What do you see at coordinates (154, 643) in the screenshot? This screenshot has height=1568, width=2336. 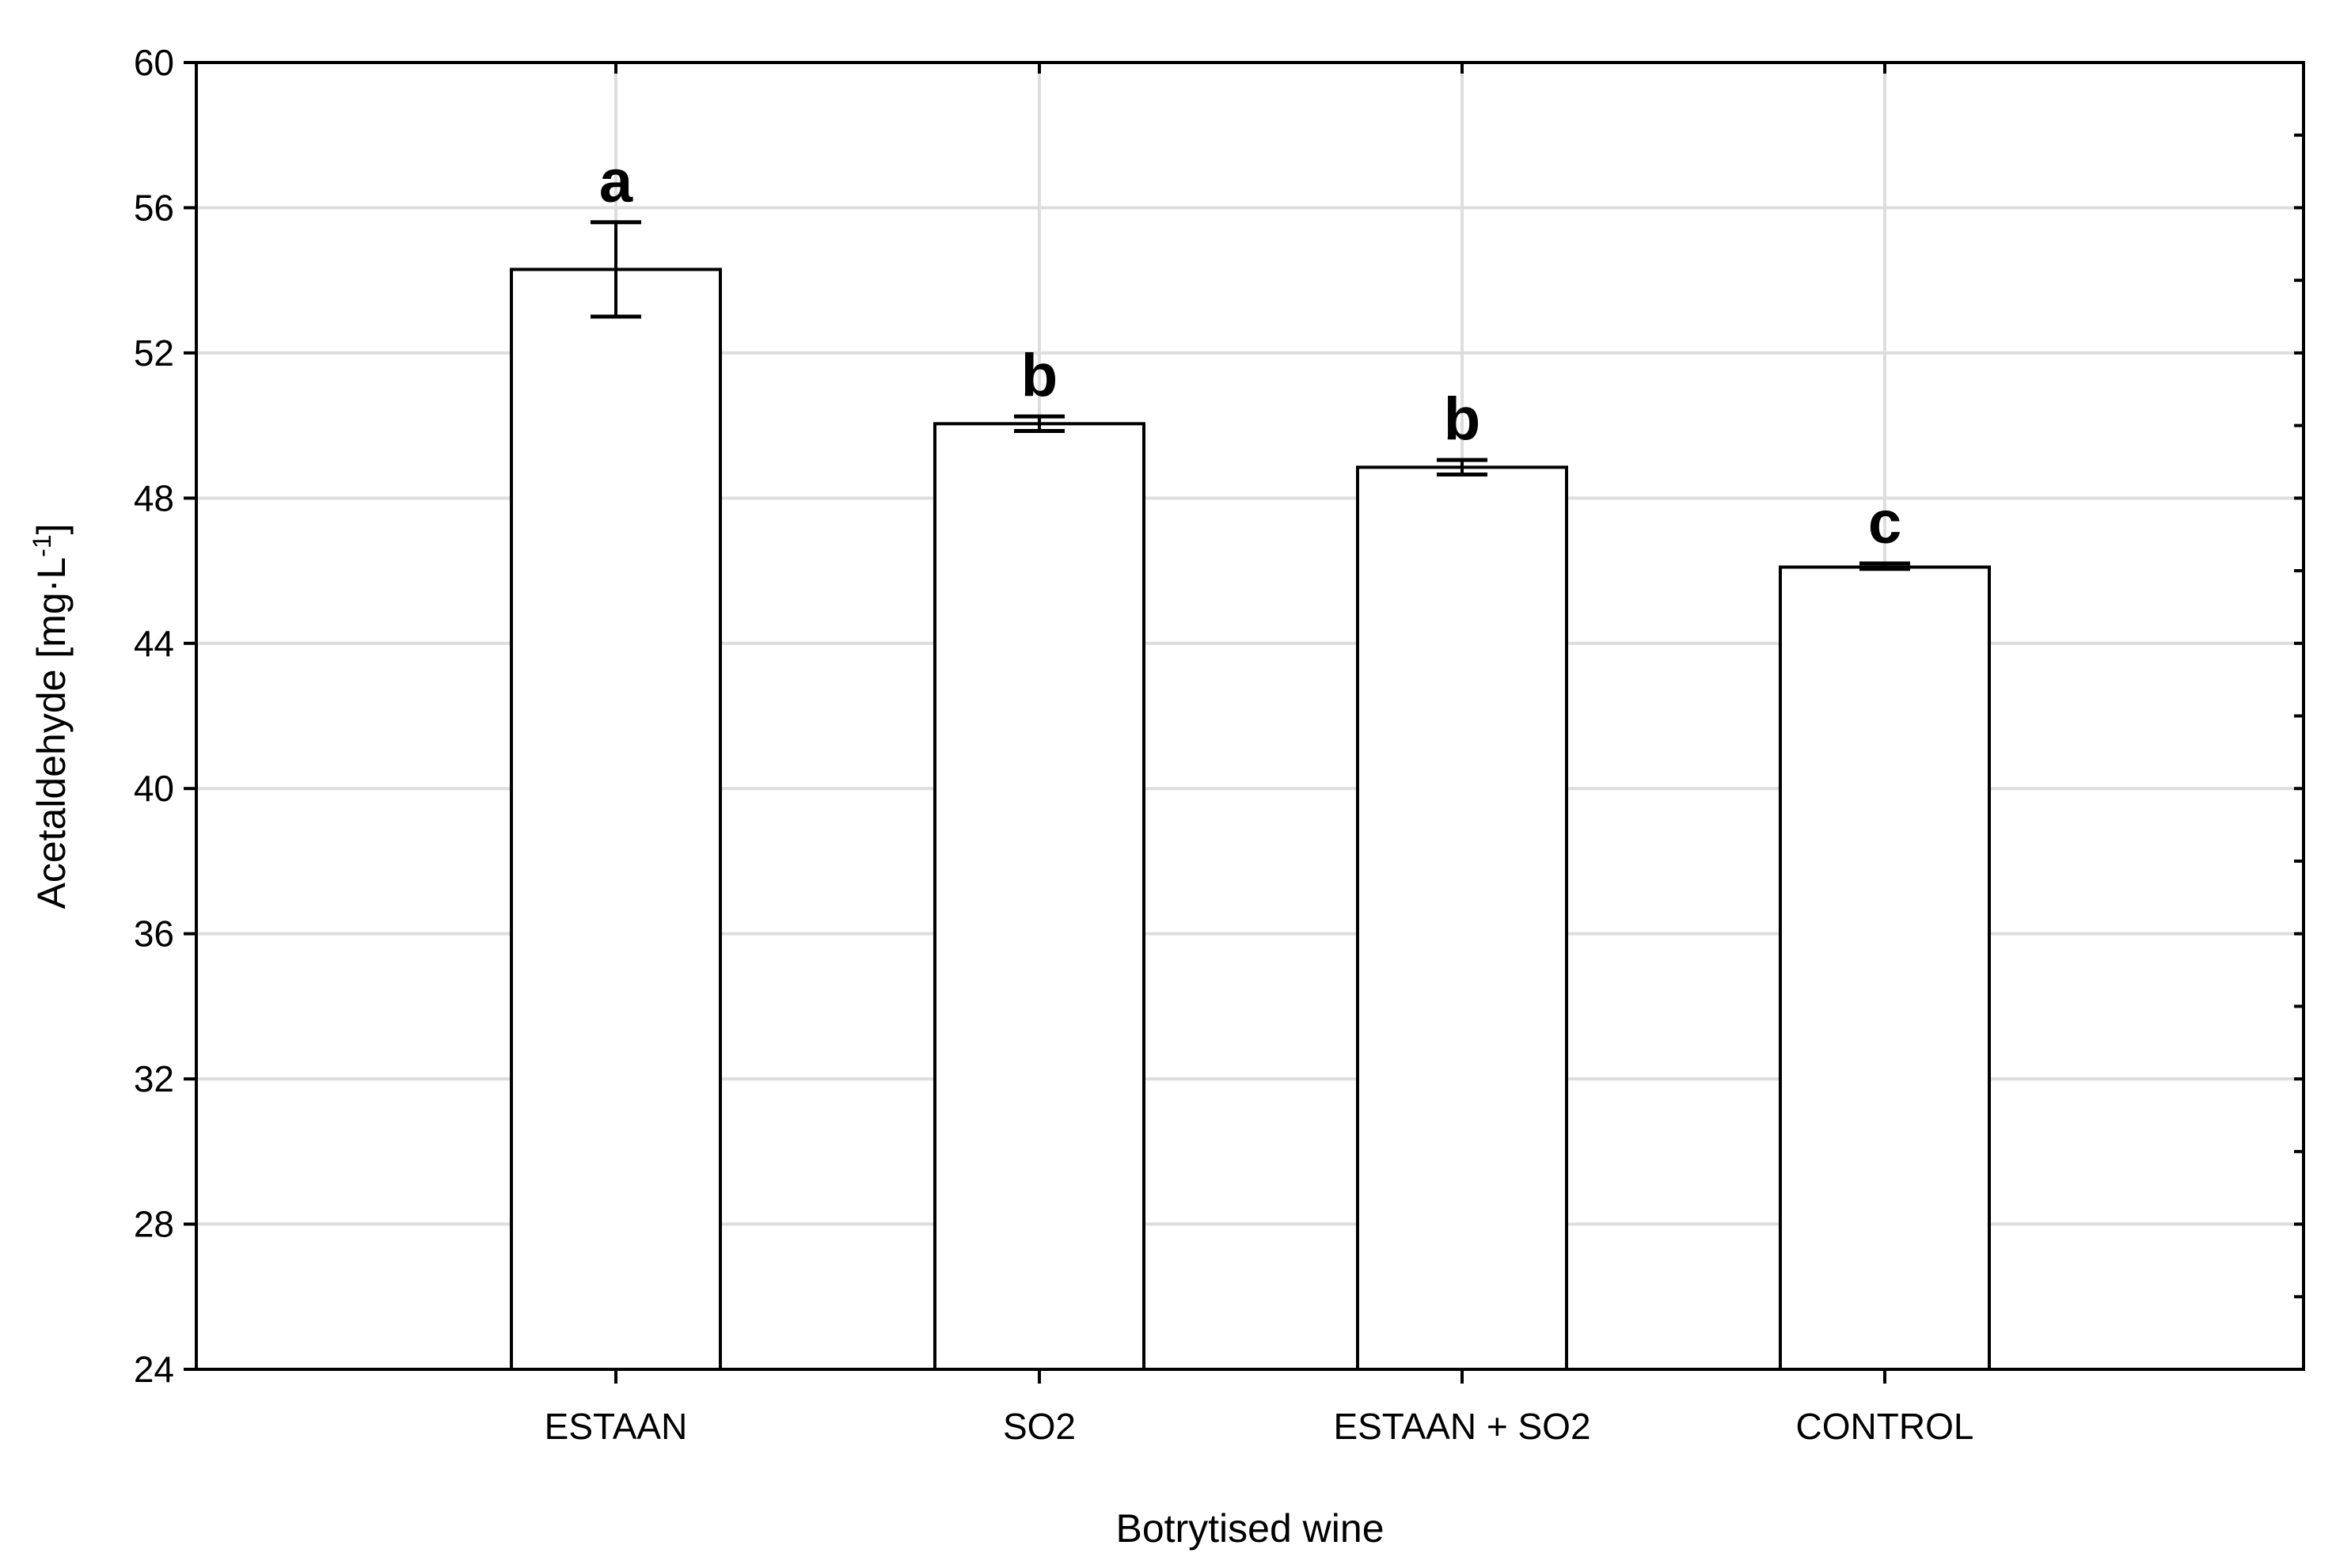 I see `y-tick-label: 44` at bounding box center [154, 643].